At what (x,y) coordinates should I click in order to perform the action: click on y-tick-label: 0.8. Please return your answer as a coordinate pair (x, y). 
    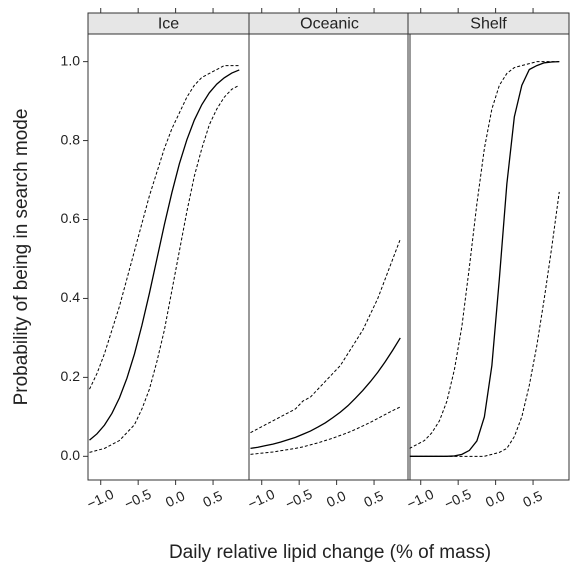
    Looking at the image, I should click on (71, 139).